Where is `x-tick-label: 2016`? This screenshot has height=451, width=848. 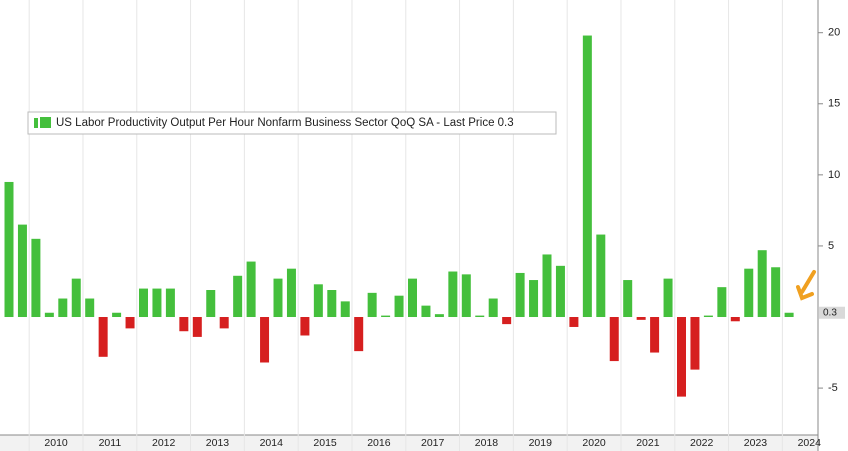 x-tick-label: 2016 is located at coordinates (379, 443).